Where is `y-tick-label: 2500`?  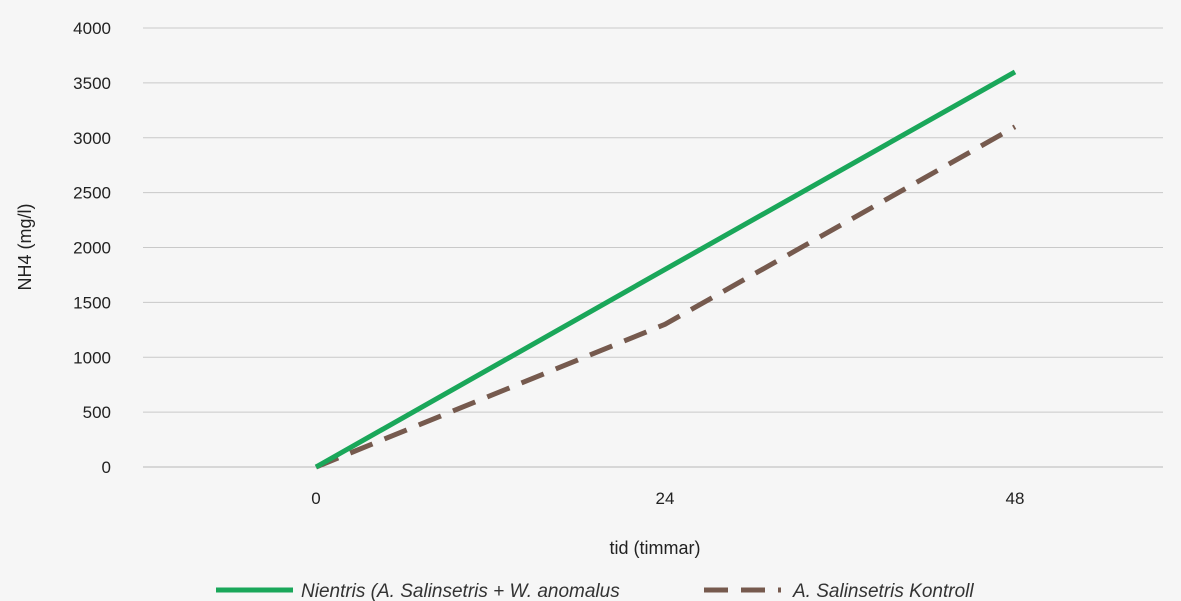
y-tick-label: 2500 is located at coordinates (92, 193).